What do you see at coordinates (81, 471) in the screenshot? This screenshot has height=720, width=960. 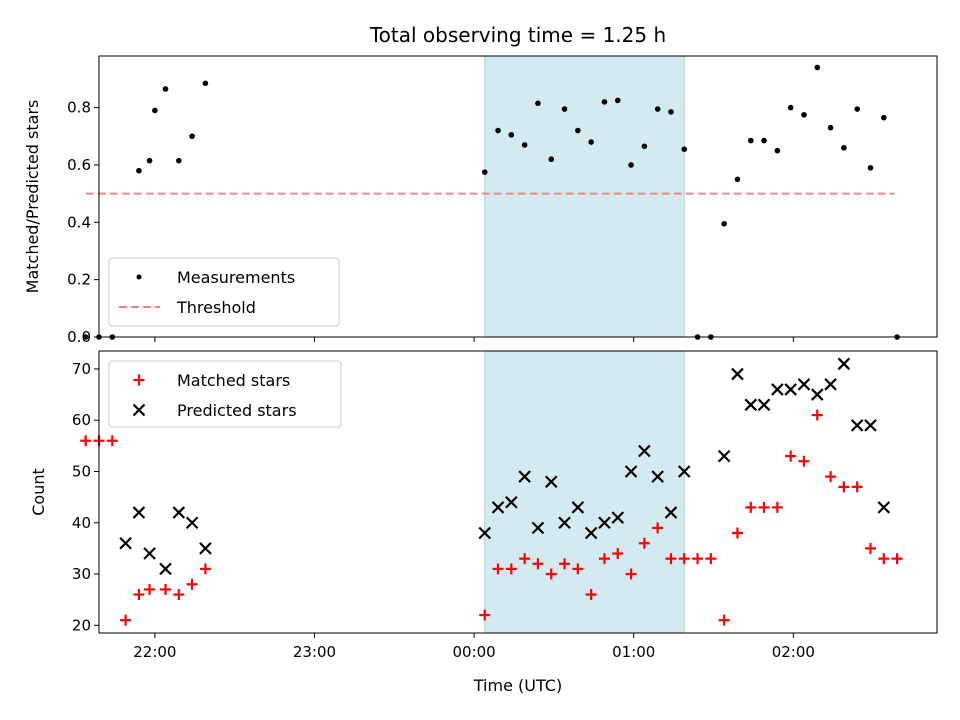 I see `bottom-y-tick-label: 50` at bounding box center [81, 471].